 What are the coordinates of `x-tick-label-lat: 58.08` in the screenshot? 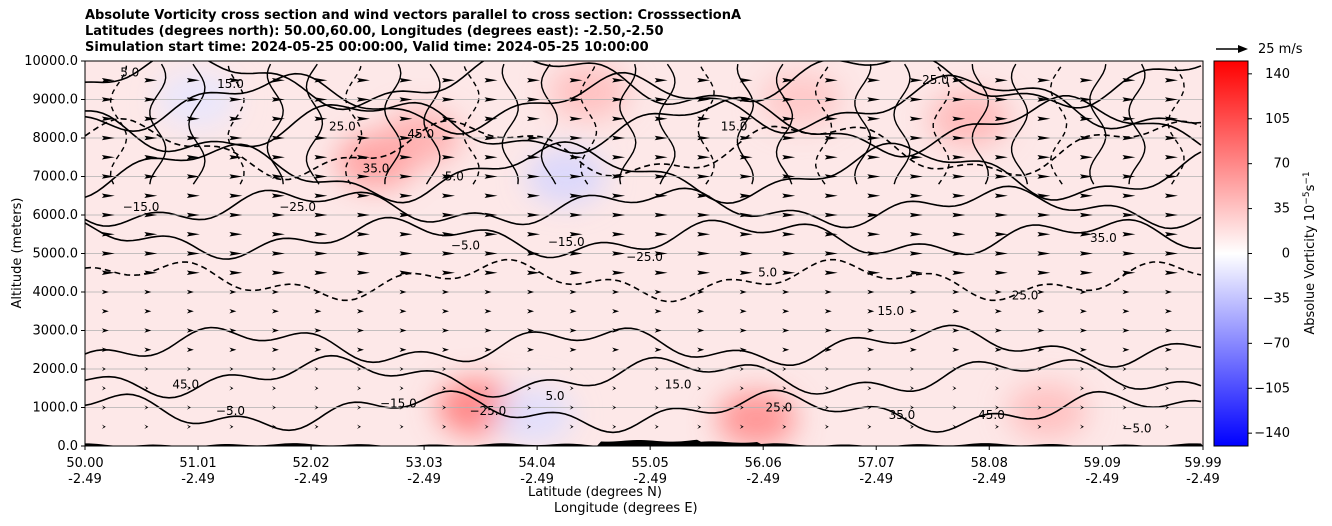 It's located at (989, 463).